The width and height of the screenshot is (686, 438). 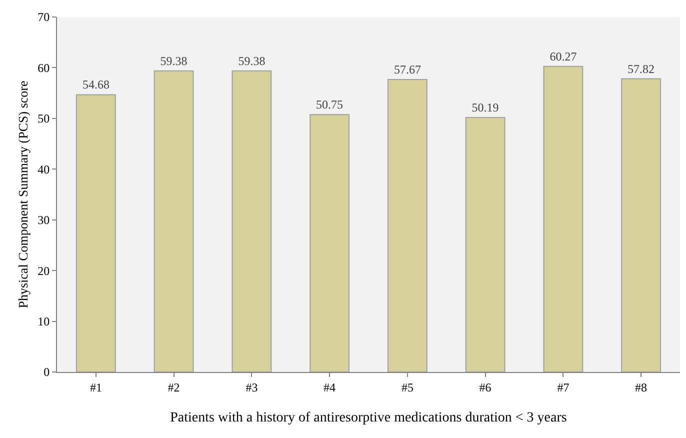 What do you see at coordinates (44, 321) in the screenshot?
I see `y-tick-label: 10` at bounding box center [44, 321].